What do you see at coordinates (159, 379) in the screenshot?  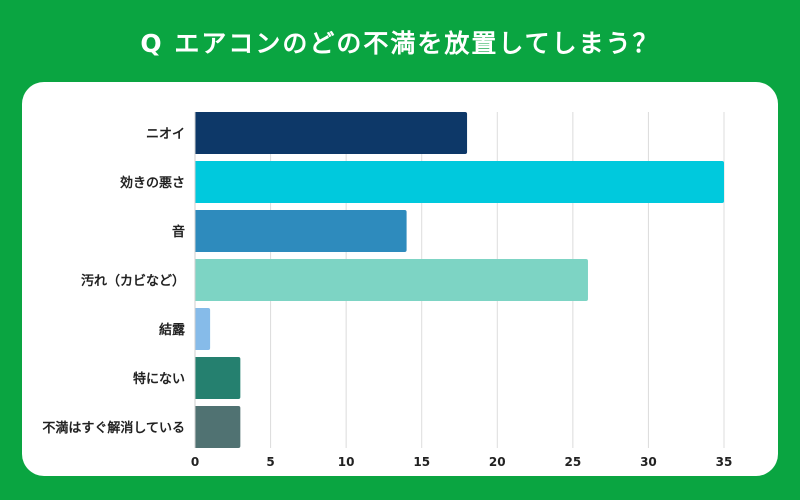 I see `category-label: 特にない` at bounding box center [159, 379].